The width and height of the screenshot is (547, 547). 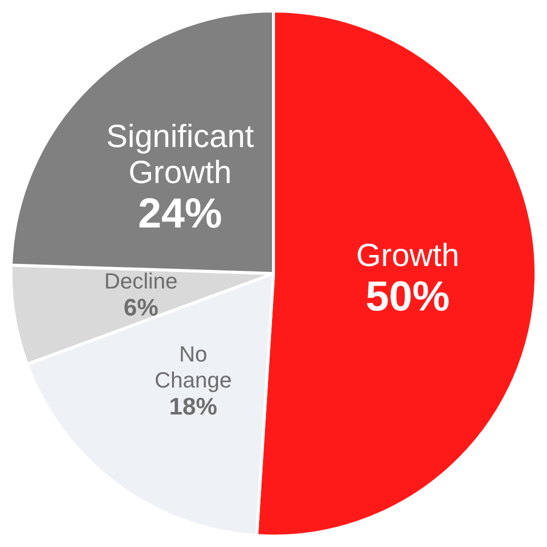 What do you see at coordinates (408, 254) in the screenshot?
I see `slice-label: Growth` at bounding box center [408, 254].